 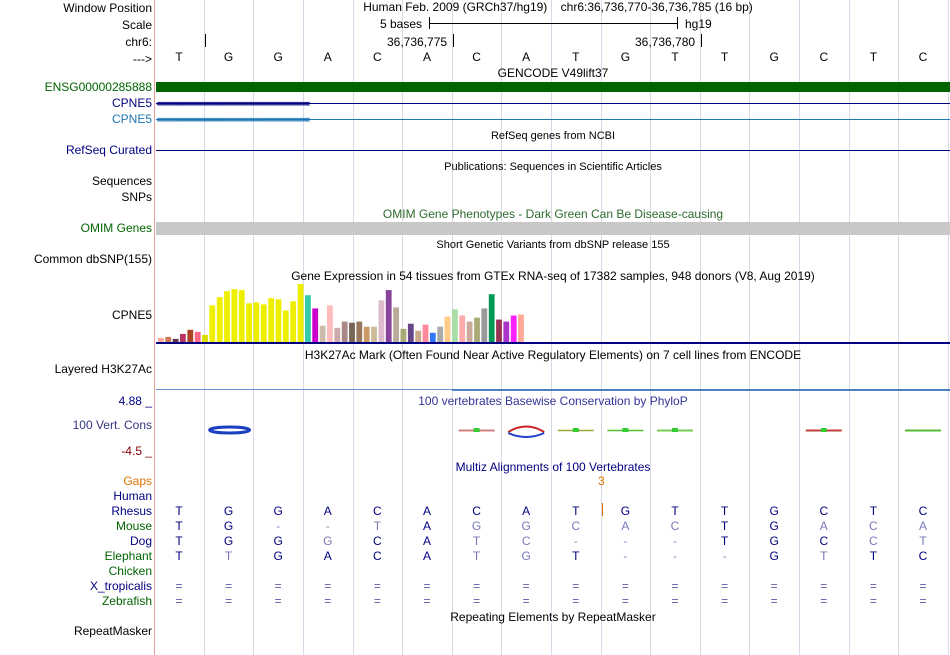 What do you see at coordinates (126, 601) in the screenshot?
I see `label-species-zebrafish: Zebrafish` at bounding box center [126, 601].